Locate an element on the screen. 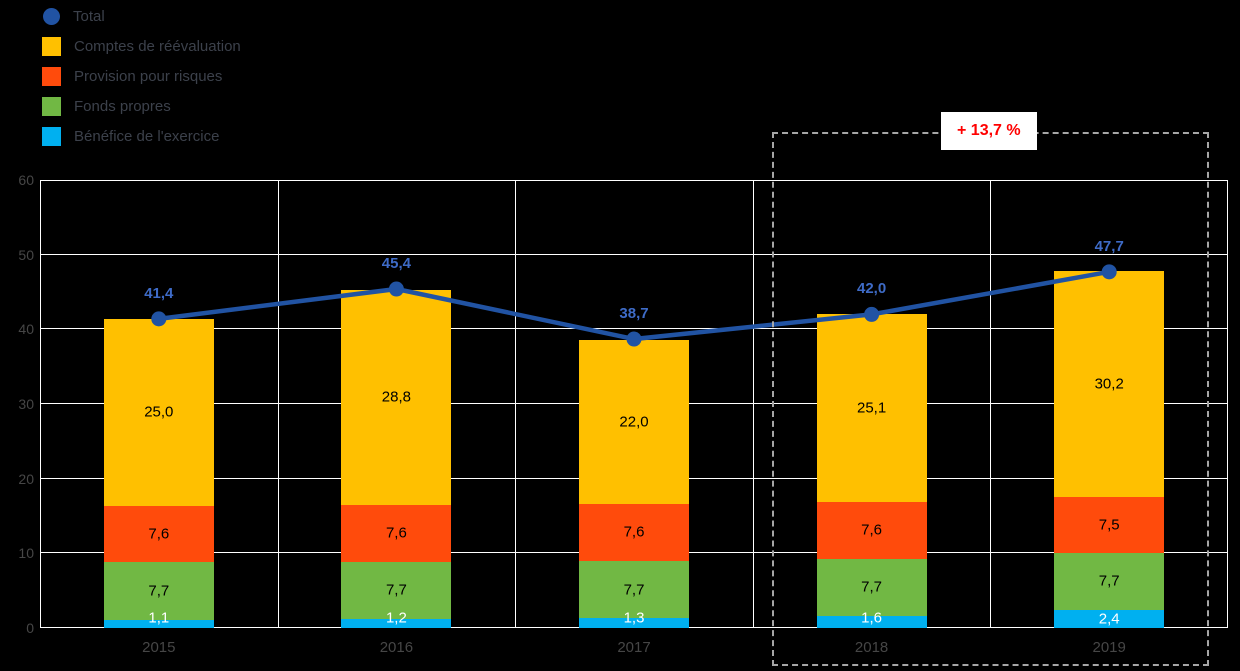  bar-value-label: 1,3 is located at coordinates (634, 618).